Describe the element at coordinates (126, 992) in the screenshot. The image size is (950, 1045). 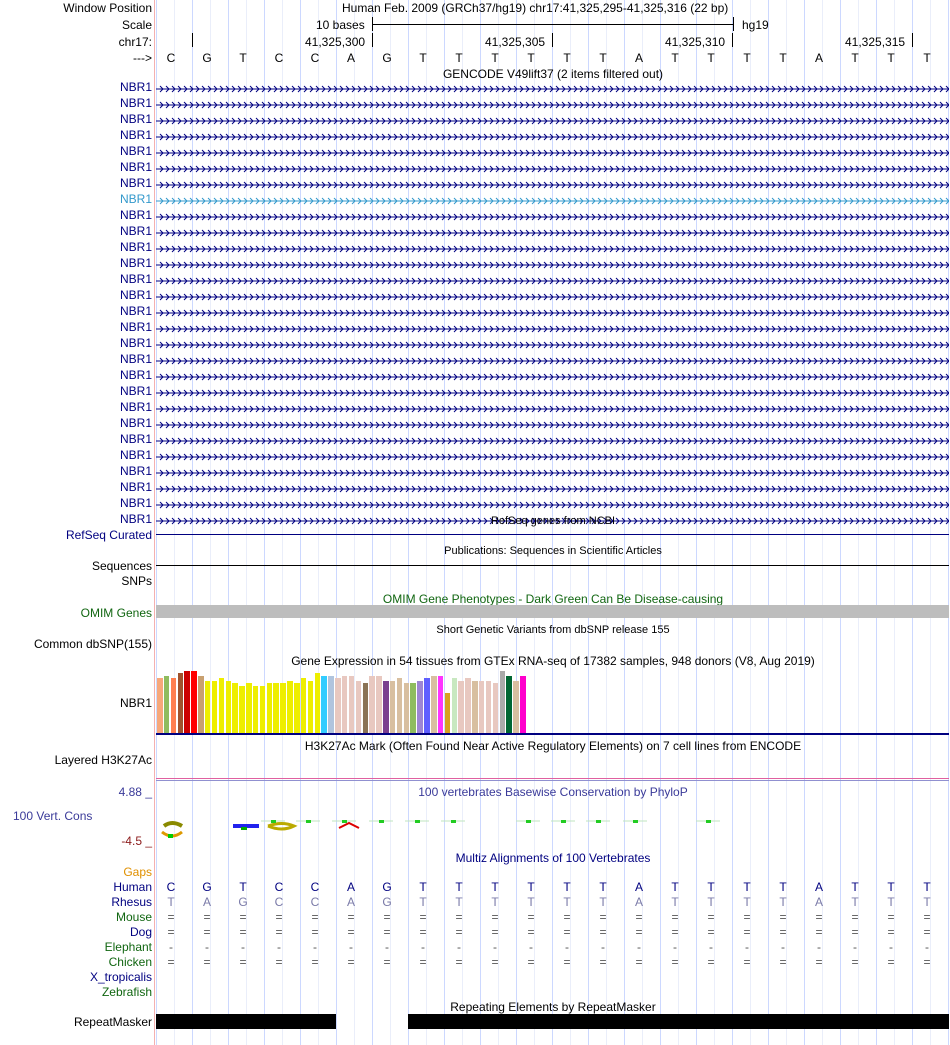
I see `multiz-species-zebrafish: Zebrafish` at that location.